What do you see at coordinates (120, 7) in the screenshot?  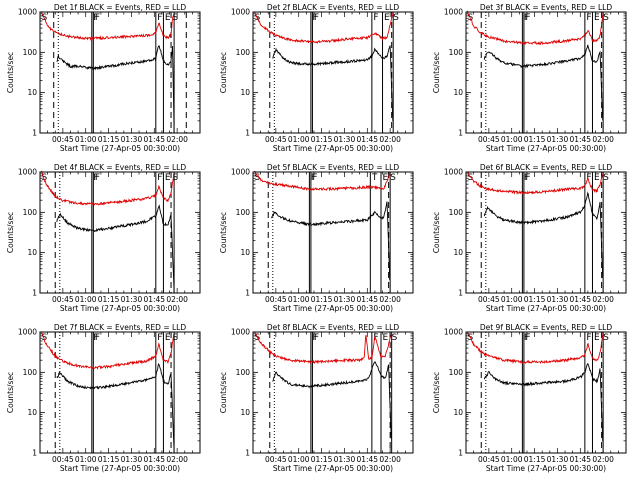 I see `panel-title: Det 1f BLACK = Events, RED = LLD` at bounding box center [120, 7].